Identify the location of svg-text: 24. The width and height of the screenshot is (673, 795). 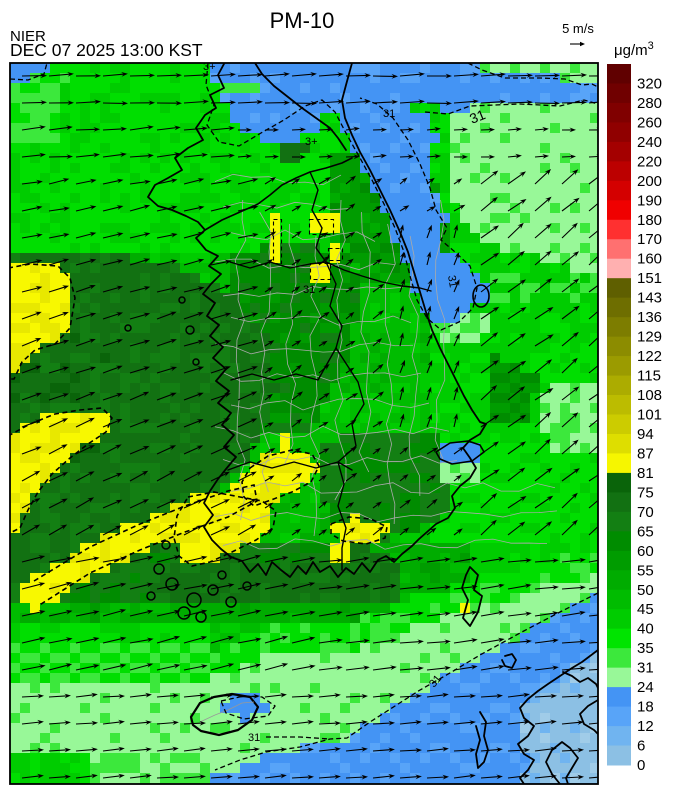
(645, 687).